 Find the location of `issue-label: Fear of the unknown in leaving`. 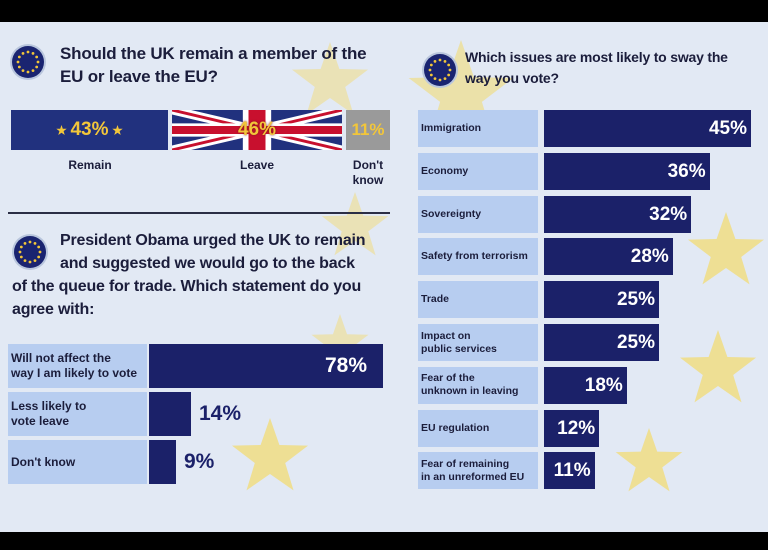

issue-label: Fear of the unknown in leaving is located at coordinates (478, 385).